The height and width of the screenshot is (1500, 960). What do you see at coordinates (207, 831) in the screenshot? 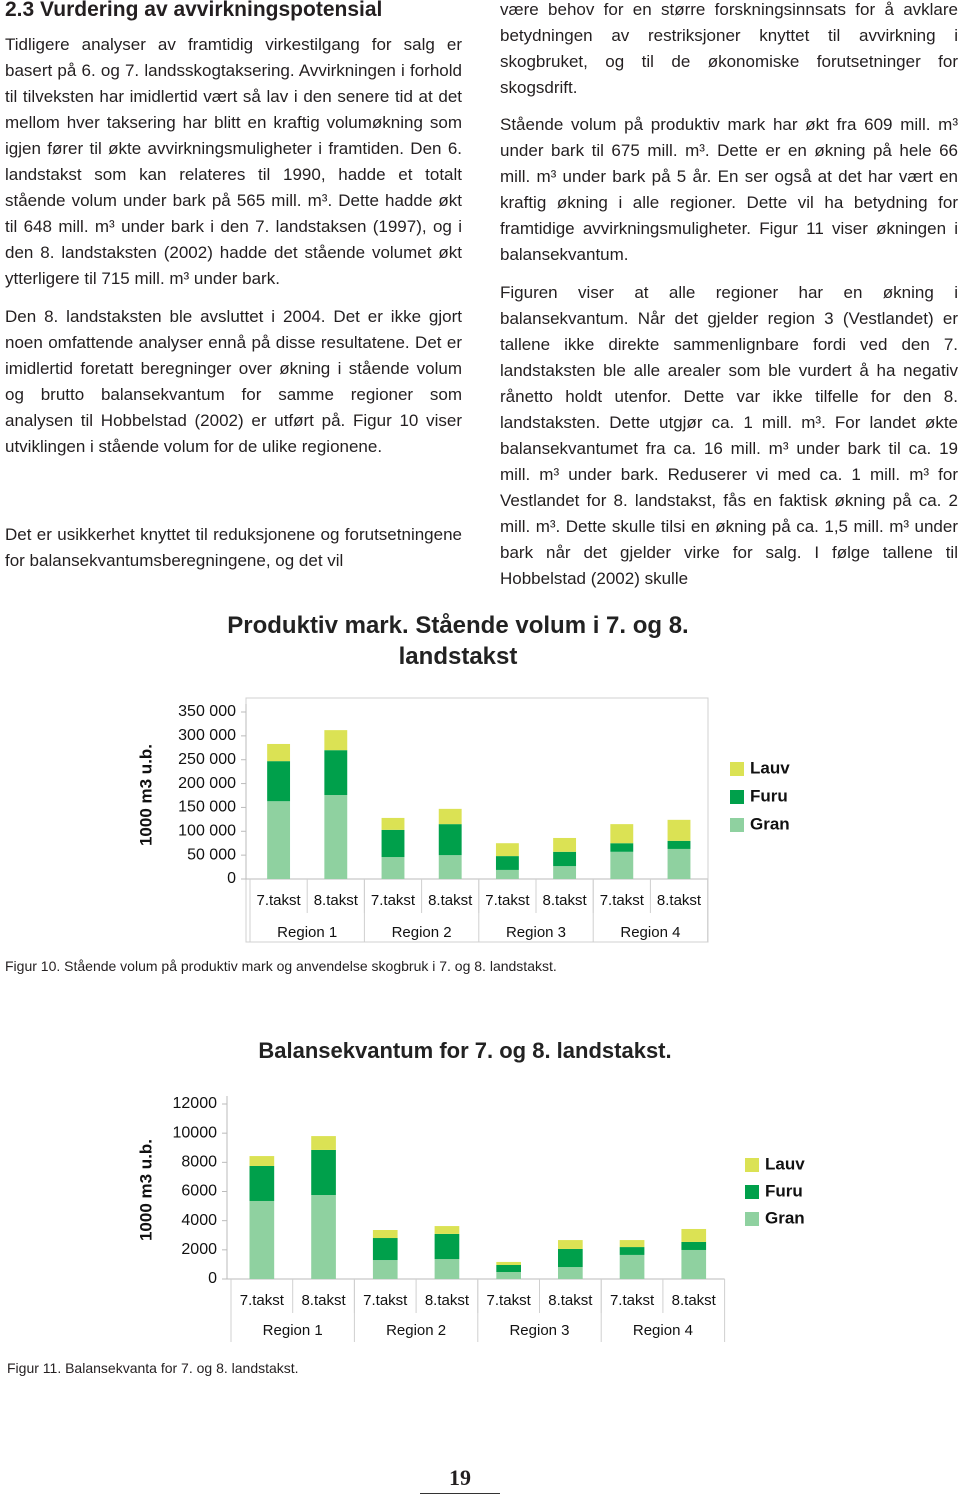
I see `y-tick-label: 100 000` at bounding box center [207, 831].